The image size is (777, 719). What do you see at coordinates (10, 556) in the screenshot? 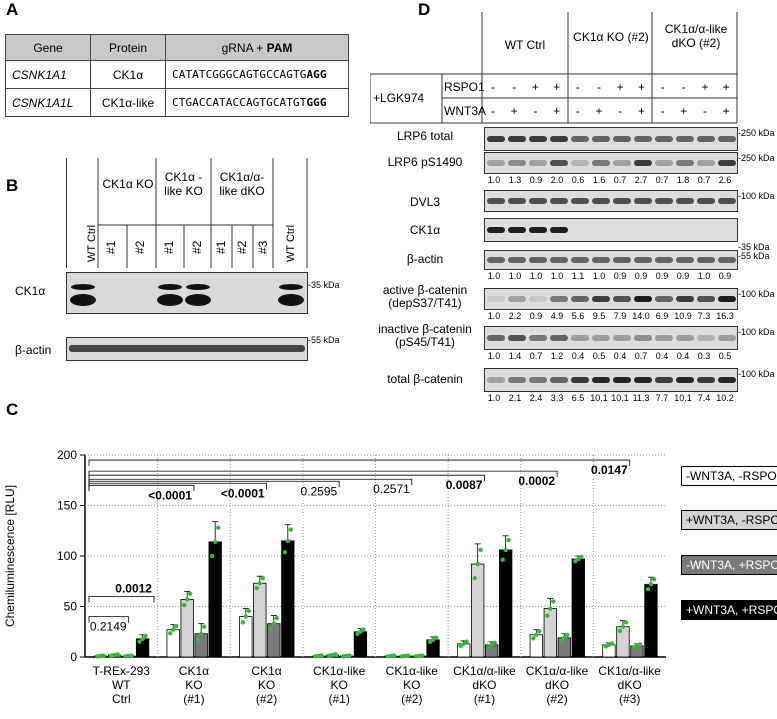
I see `y-axis-label: Chemiluminescence [RLU]` at bounding box center [10, 556].